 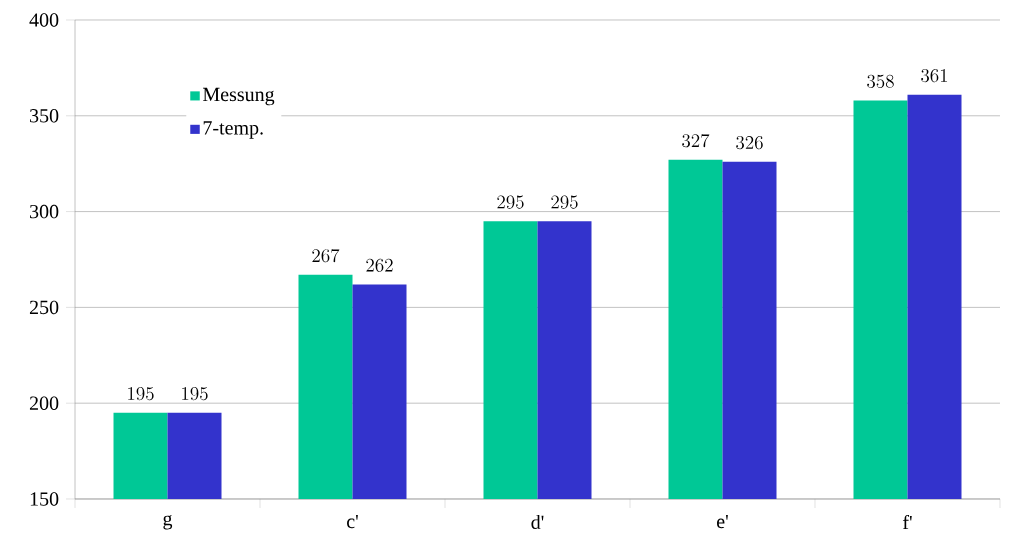 What do you see at coordinates (239, 96) in the screenshot?
I see `legend-label: Messung` at bounding box center [239, 96].